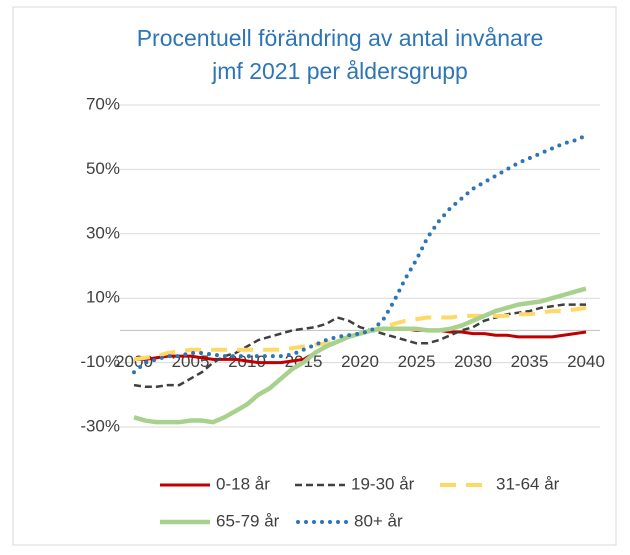 The image size is (630, 555). I want to click on y-tick-label: 30%, so click(103, 232).